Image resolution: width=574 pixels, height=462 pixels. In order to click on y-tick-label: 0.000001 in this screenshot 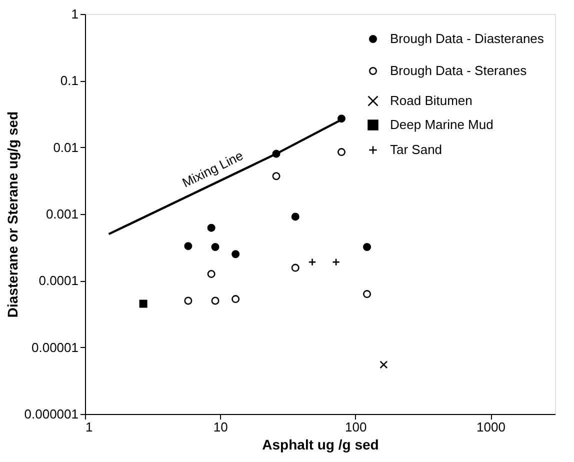, I will do `click(51, 414)`.